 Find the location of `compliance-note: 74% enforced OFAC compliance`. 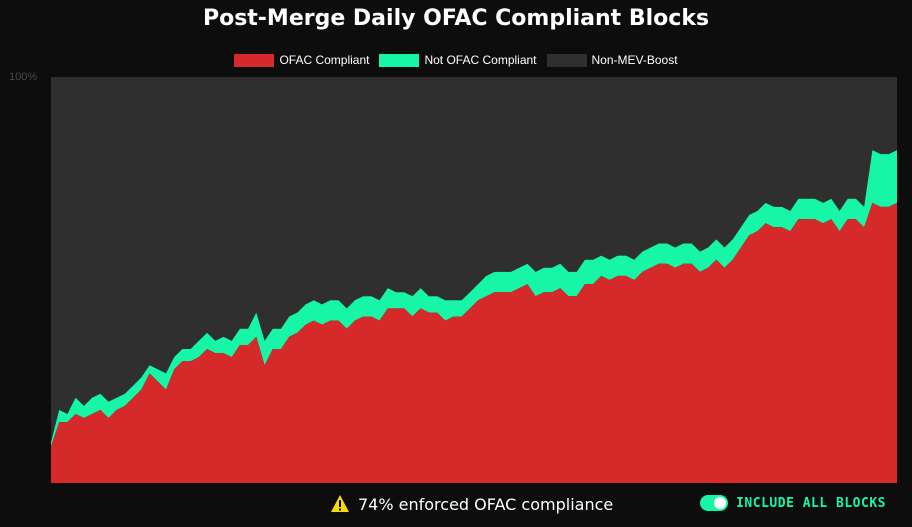

compliance-note: 74% enforced OFAC compliance is located at coordinates (471, 504).